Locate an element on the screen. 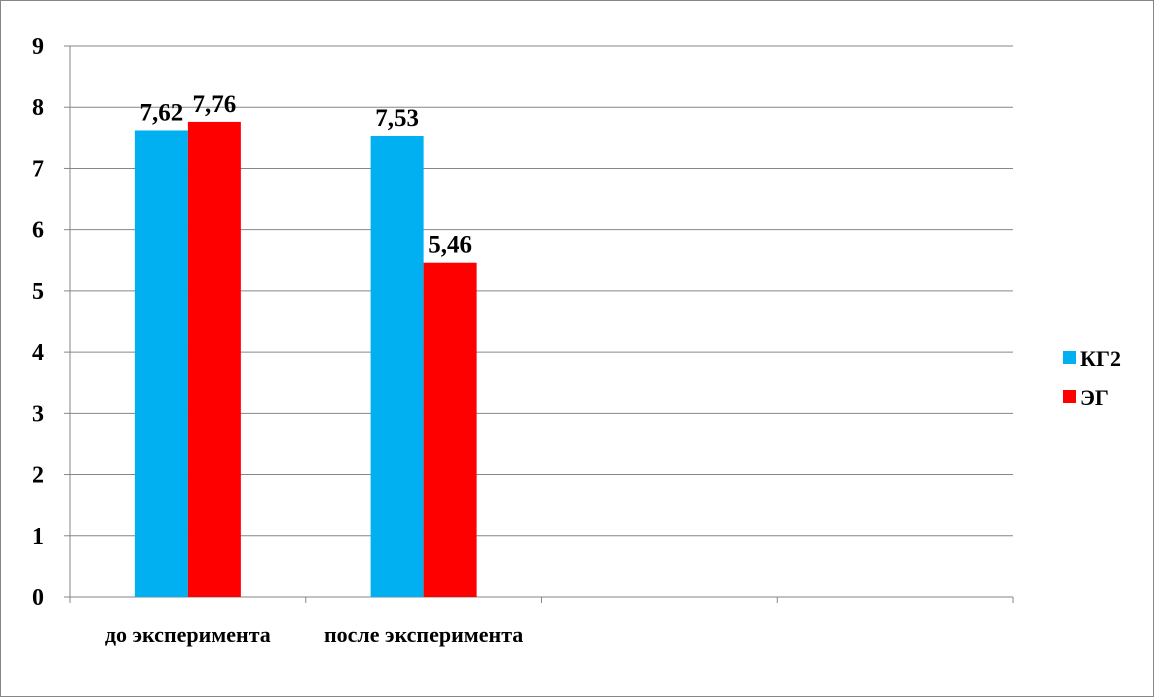 Image resolution: width=1154 pixels, height=697 pixels. y-tick-label: 4 is located at coordinates (38, 353).